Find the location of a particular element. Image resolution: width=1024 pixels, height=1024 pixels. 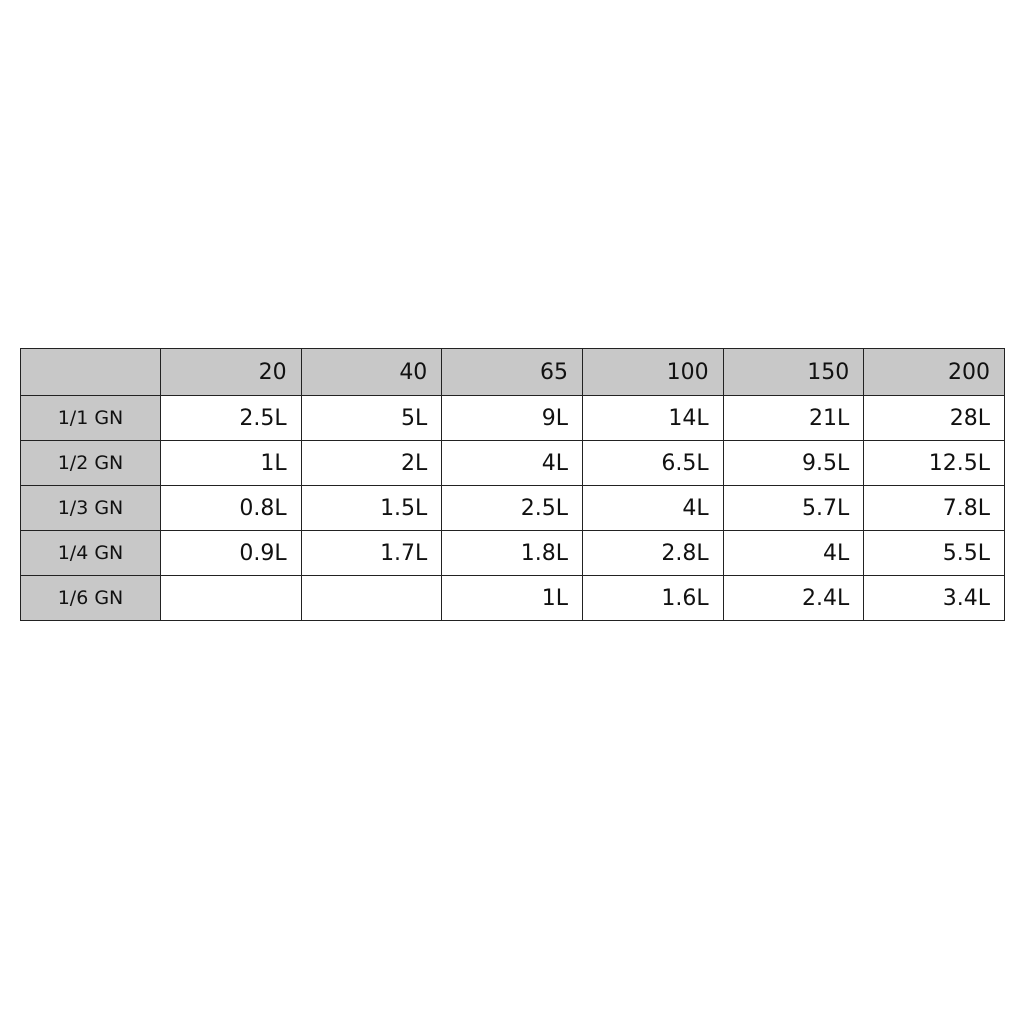

table-cell: 2L is located at coordinates (371, 463).